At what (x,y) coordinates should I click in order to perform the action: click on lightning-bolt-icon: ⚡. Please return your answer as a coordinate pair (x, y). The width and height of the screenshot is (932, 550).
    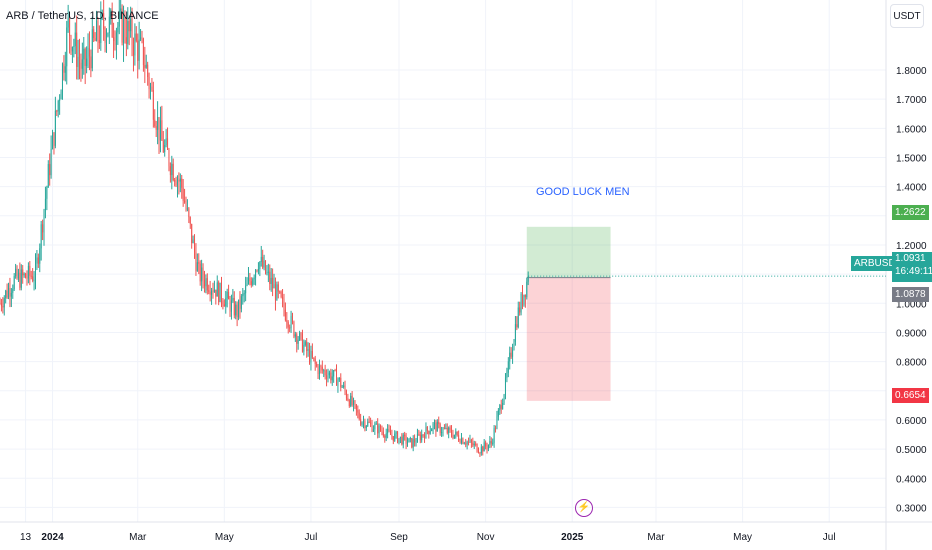
    Looking at the image, I should click on (584, 508).